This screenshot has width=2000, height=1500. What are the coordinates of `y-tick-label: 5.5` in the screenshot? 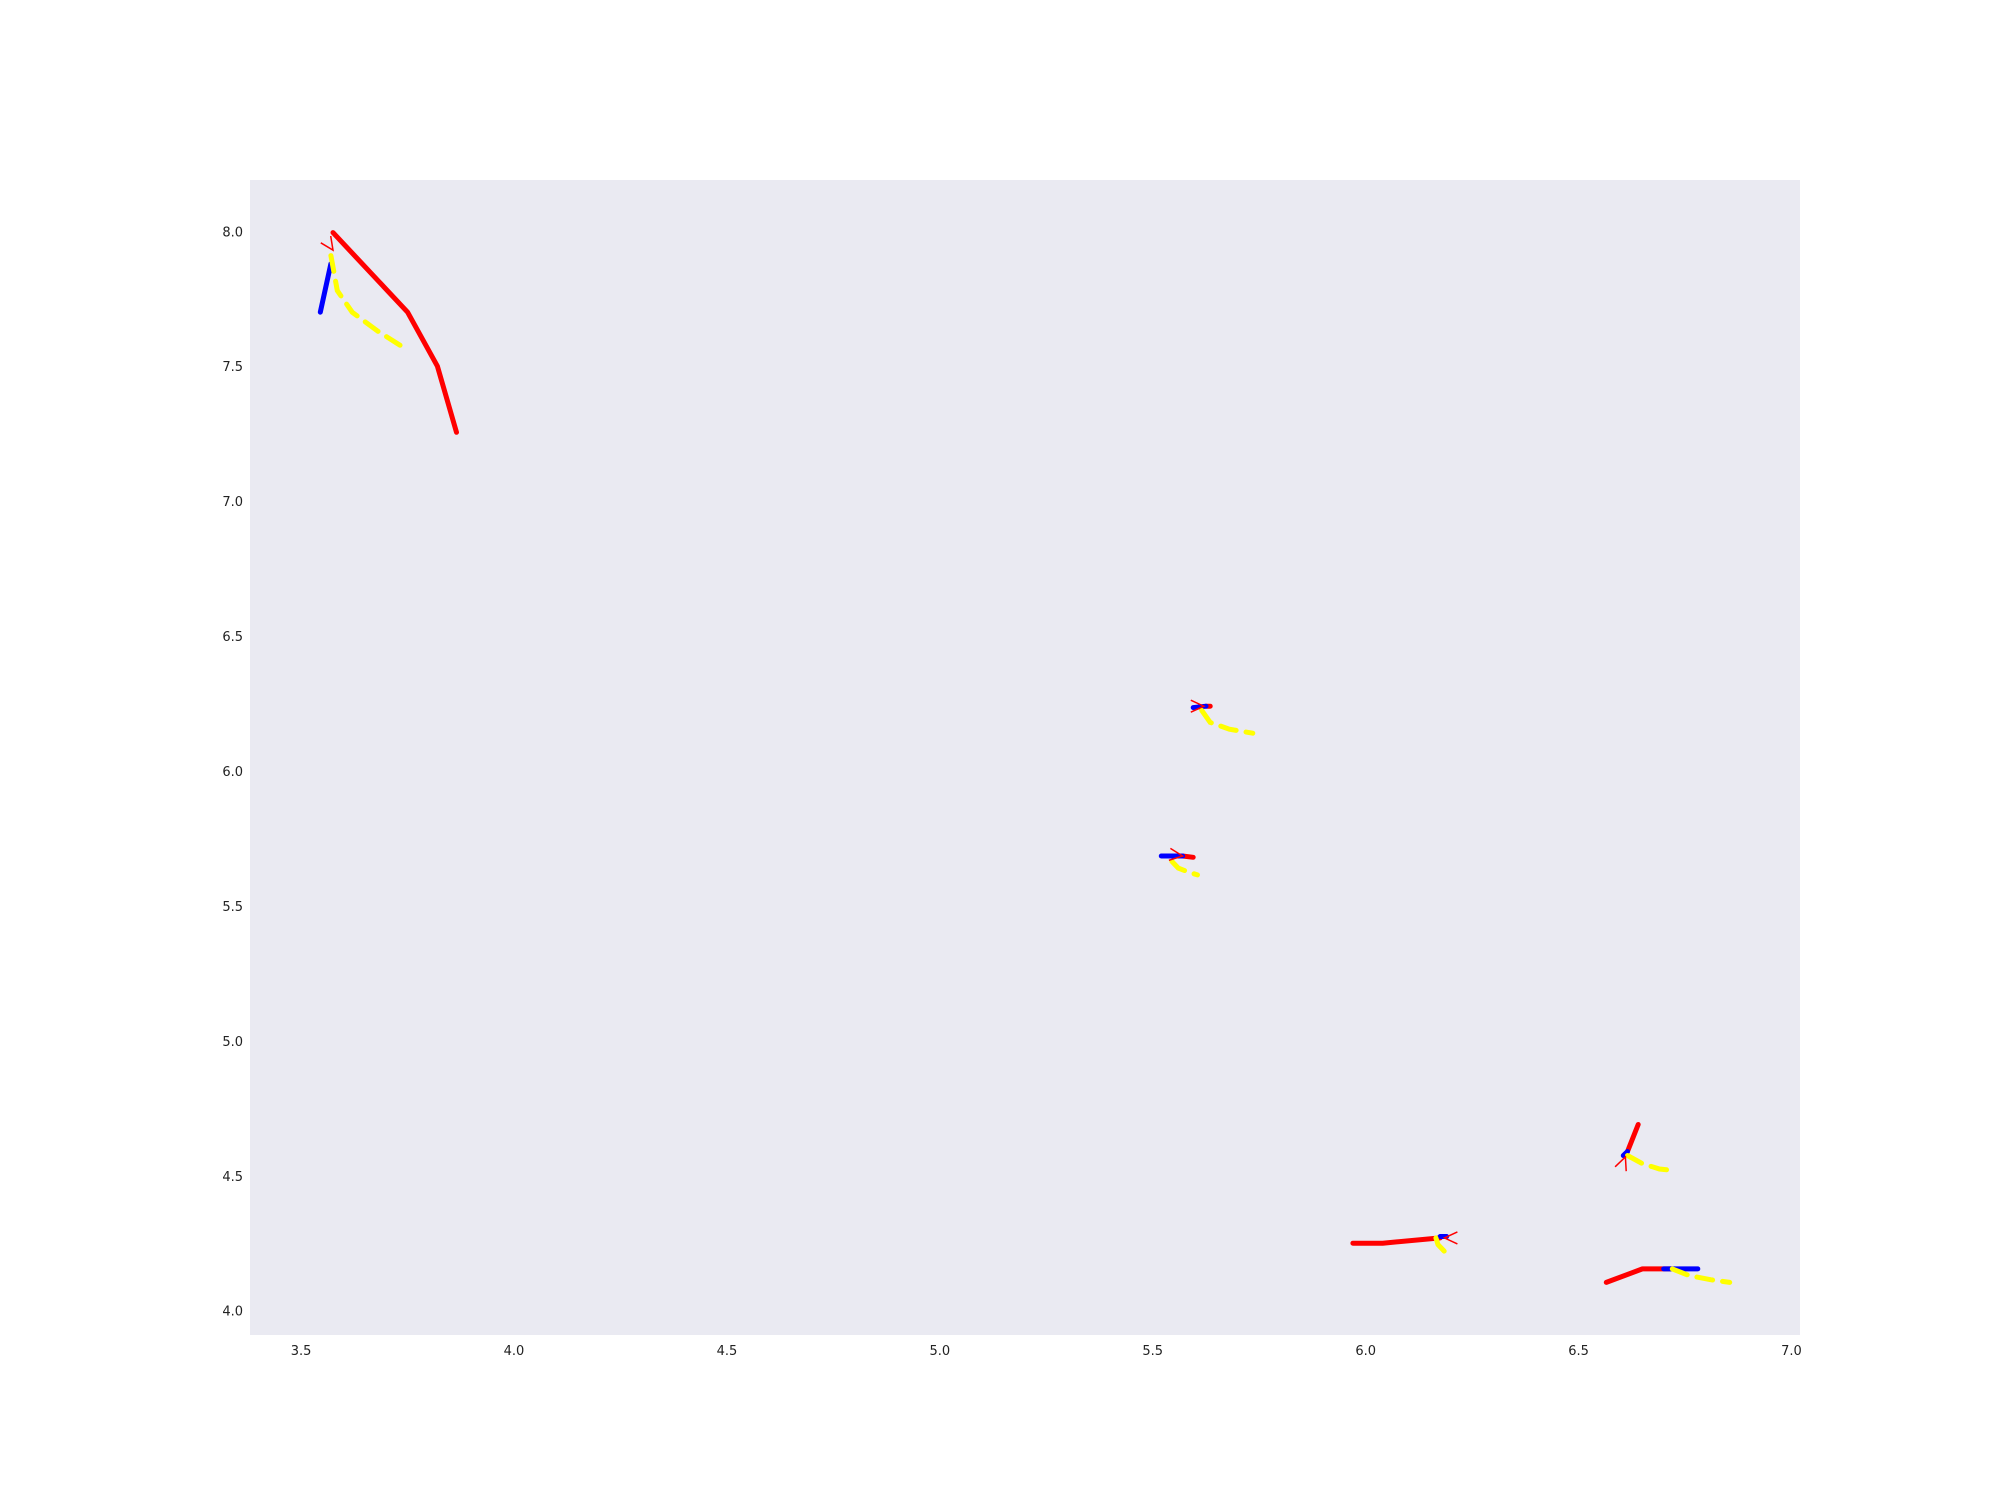 It's located at (232, 907).